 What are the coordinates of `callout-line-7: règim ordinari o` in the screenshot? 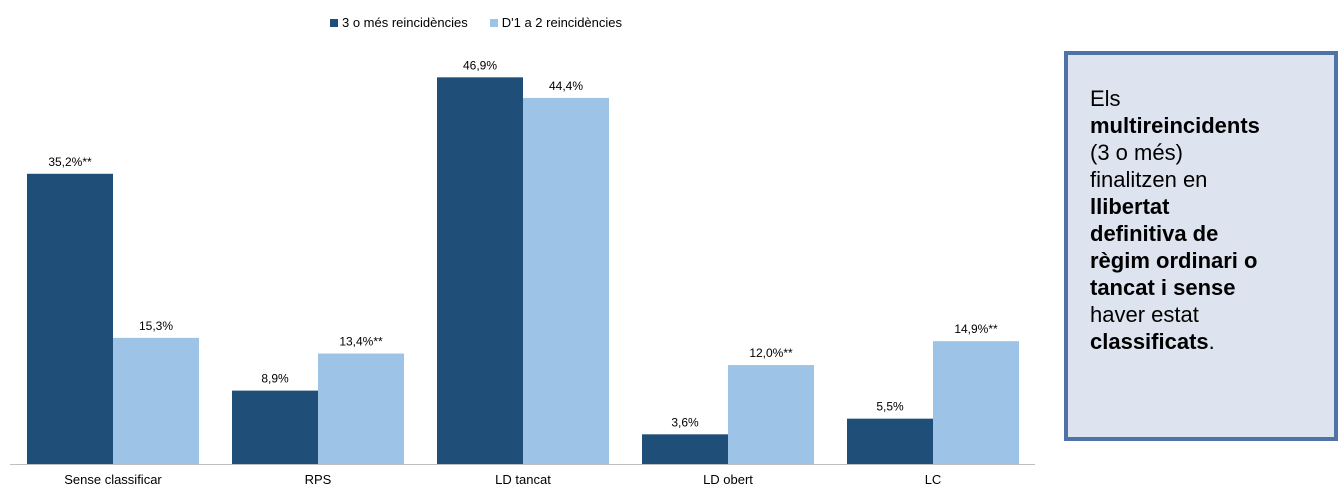 It's located at (1174, 260).